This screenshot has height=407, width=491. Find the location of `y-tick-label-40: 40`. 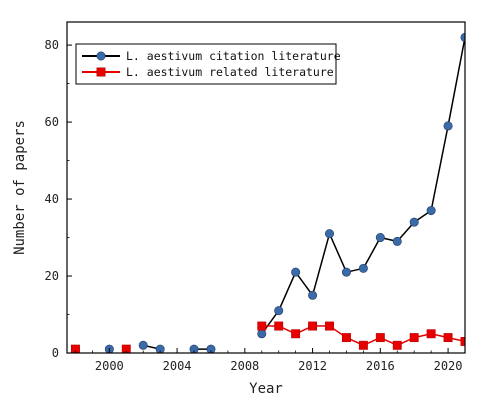

y-tick-label-40: 40 is located at coordinates (52, 199).